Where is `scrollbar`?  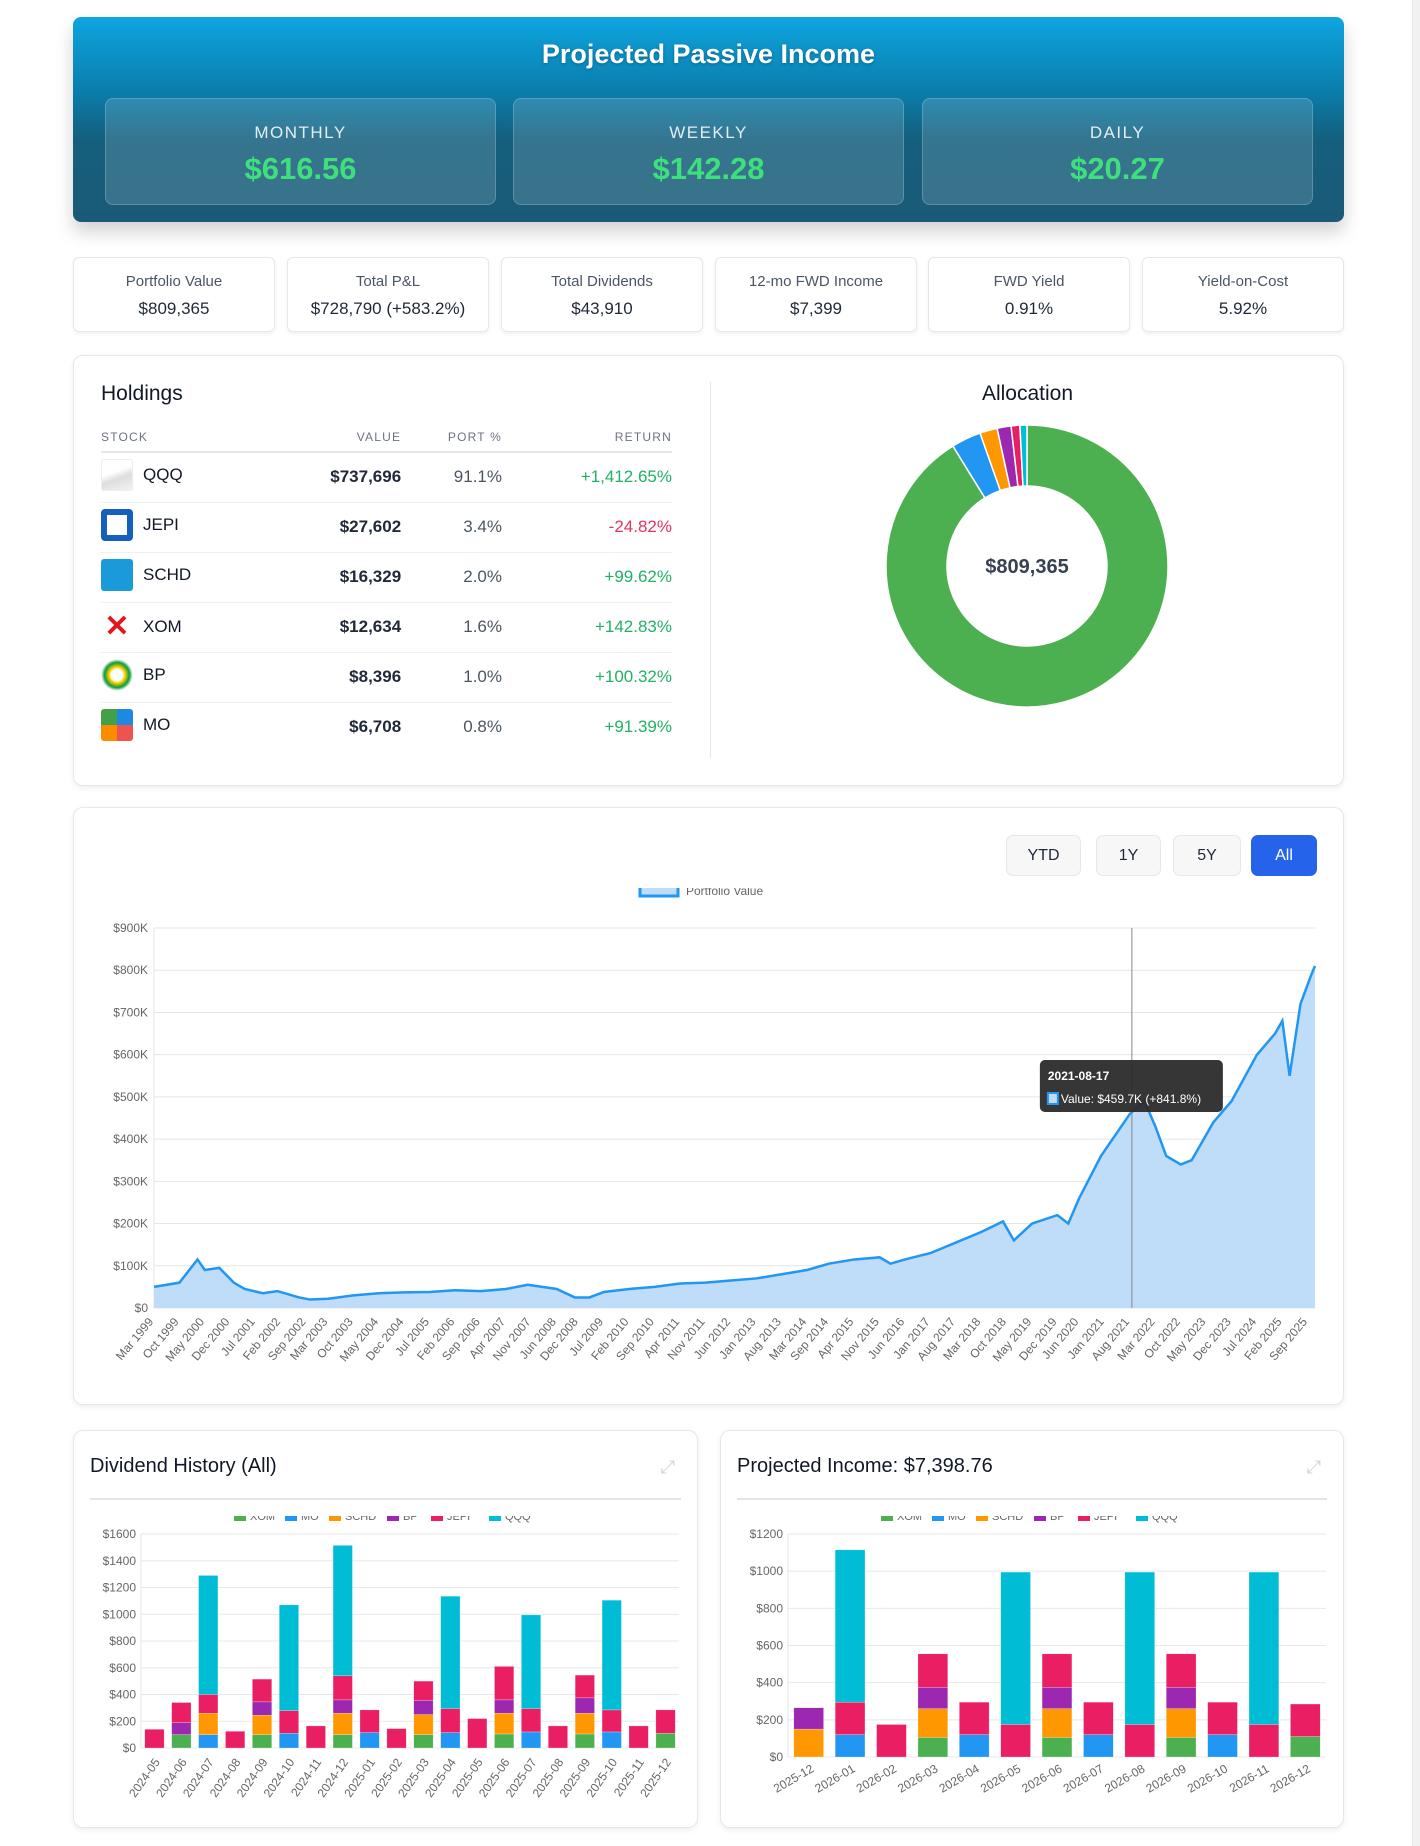
scrollbar is located at coordinates (1416, 923).